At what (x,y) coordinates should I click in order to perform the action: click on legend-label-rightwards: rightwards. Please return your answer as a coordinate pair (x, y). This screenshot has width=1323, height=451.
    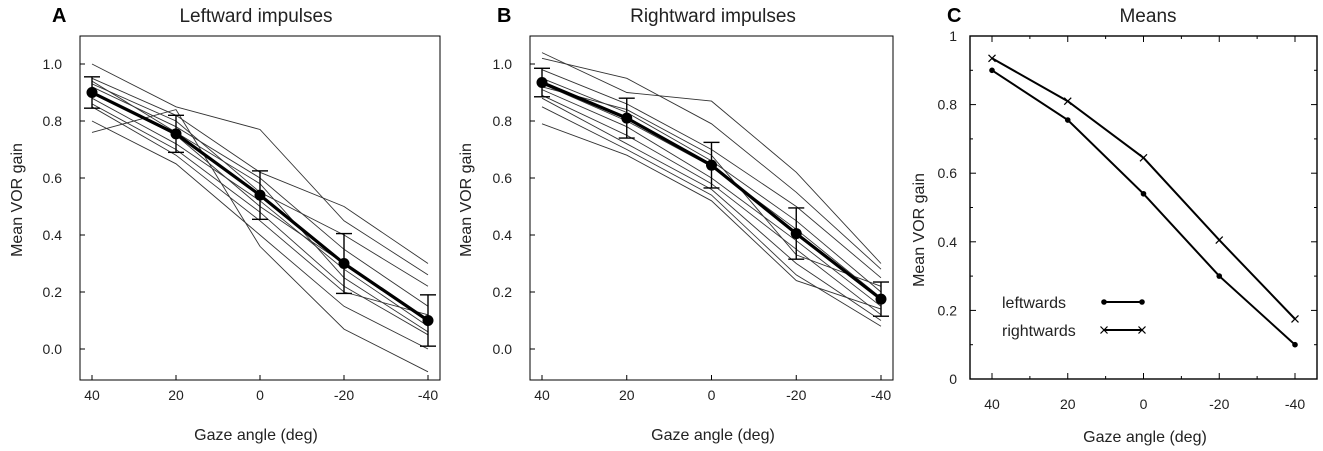
    Looking at the image, I should click on (1039, 331).